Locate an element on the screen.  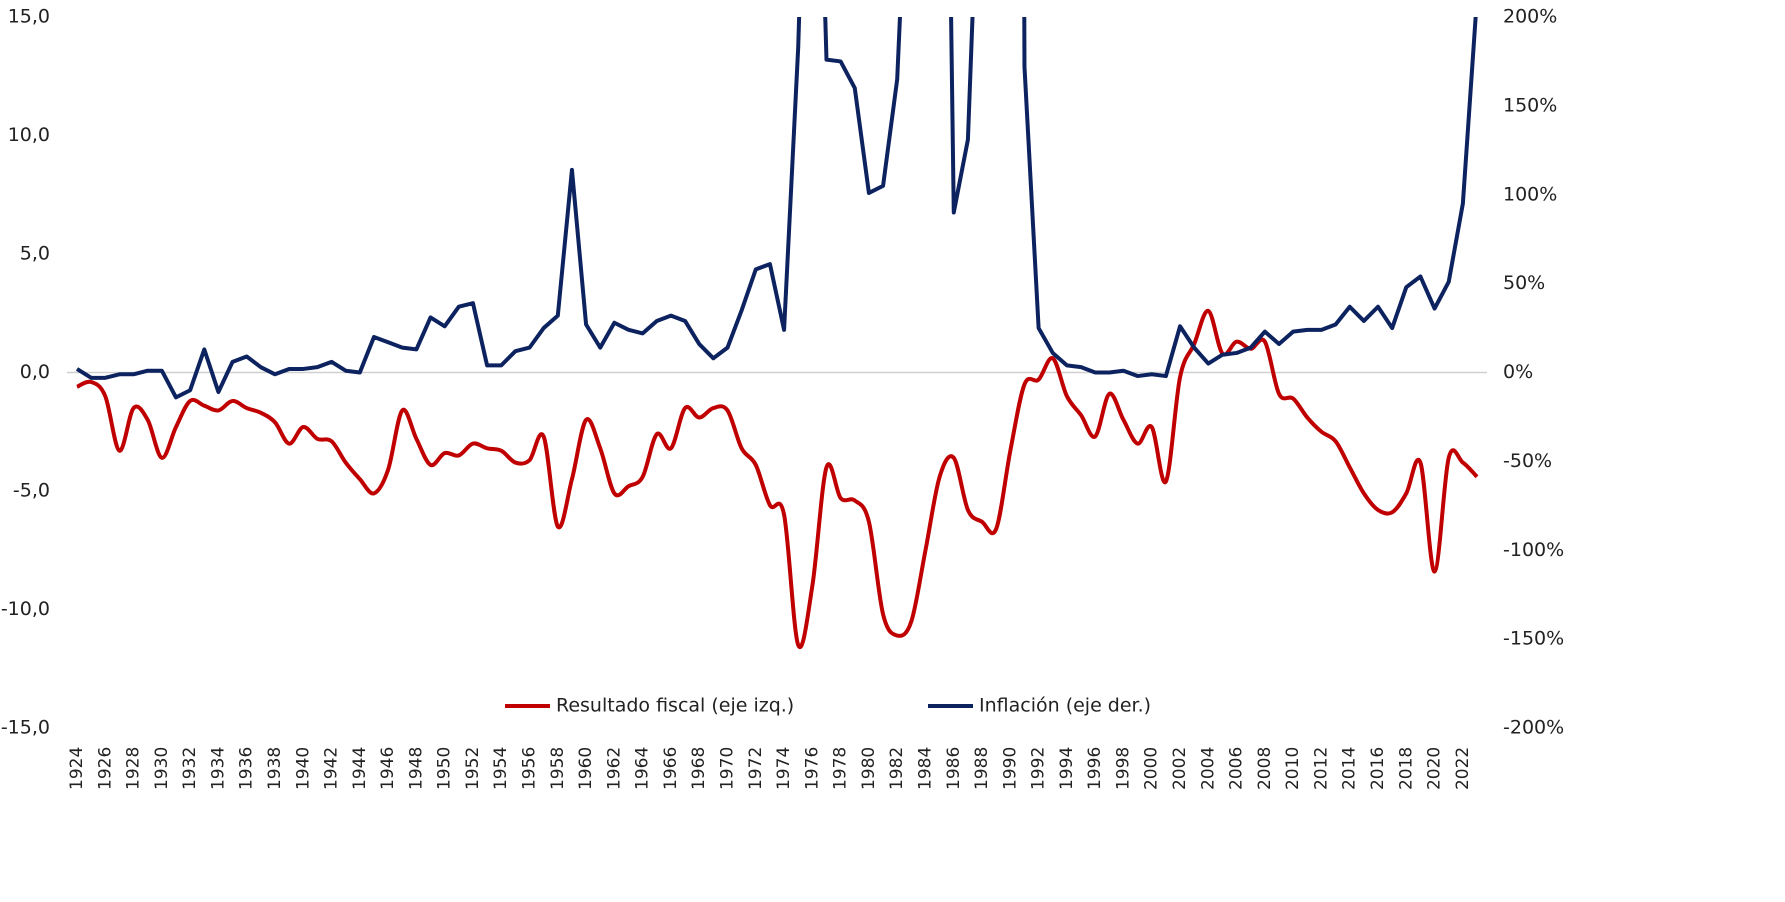
x-tick-label: 2018 is located at coordinates (1406, 768).